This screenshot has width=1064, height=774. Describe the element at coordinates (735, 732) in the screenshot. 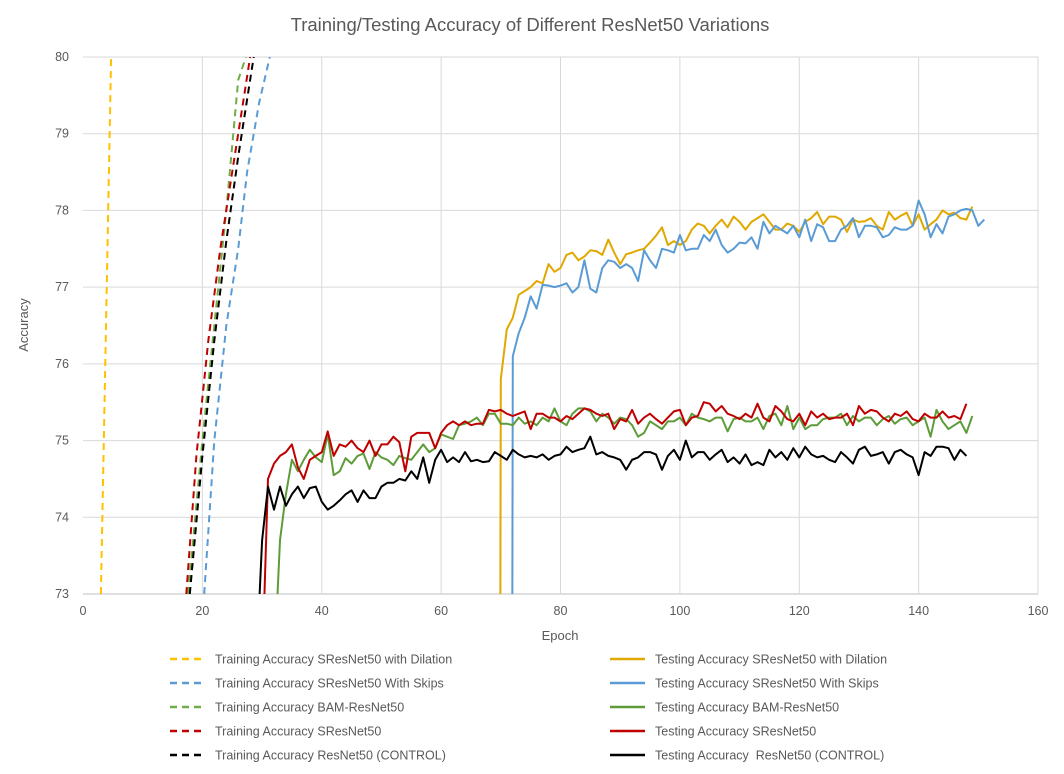

I see `legend-label: Testing Accuracy SResNet50` at that location.